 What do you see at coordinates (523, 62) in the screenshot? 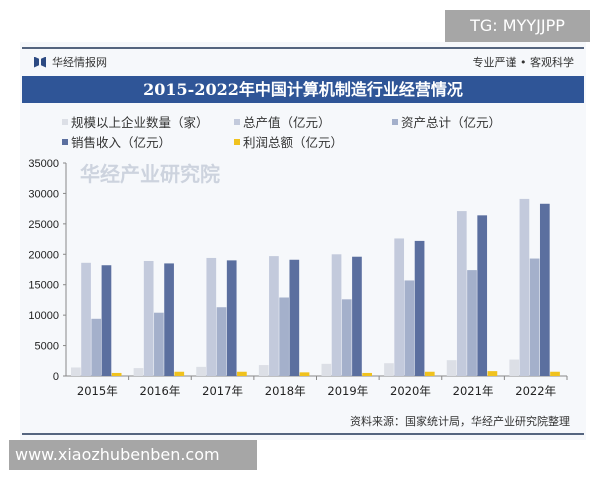
I see `slogan: 专业严谨 • 客观科学` at bounding box center [523, 62].